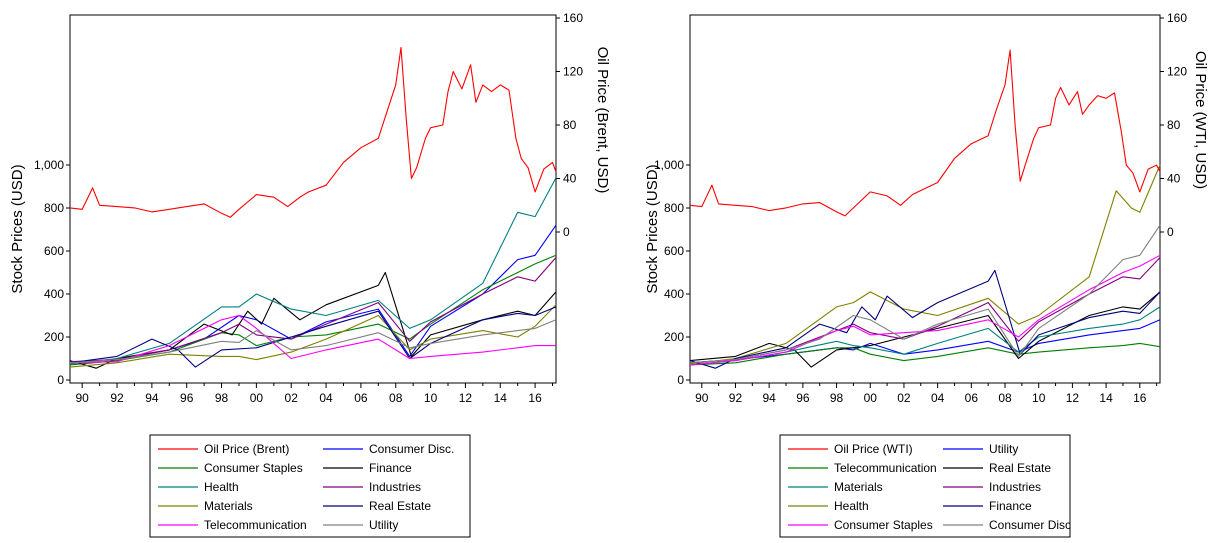 Image resolution: width=1213 pixels, height=543 pixels. What do you see at coordinates (873, 449) in the screenshot?
I see `legend-label: Oil Price (WTI)` at bounding box center [873, 449].